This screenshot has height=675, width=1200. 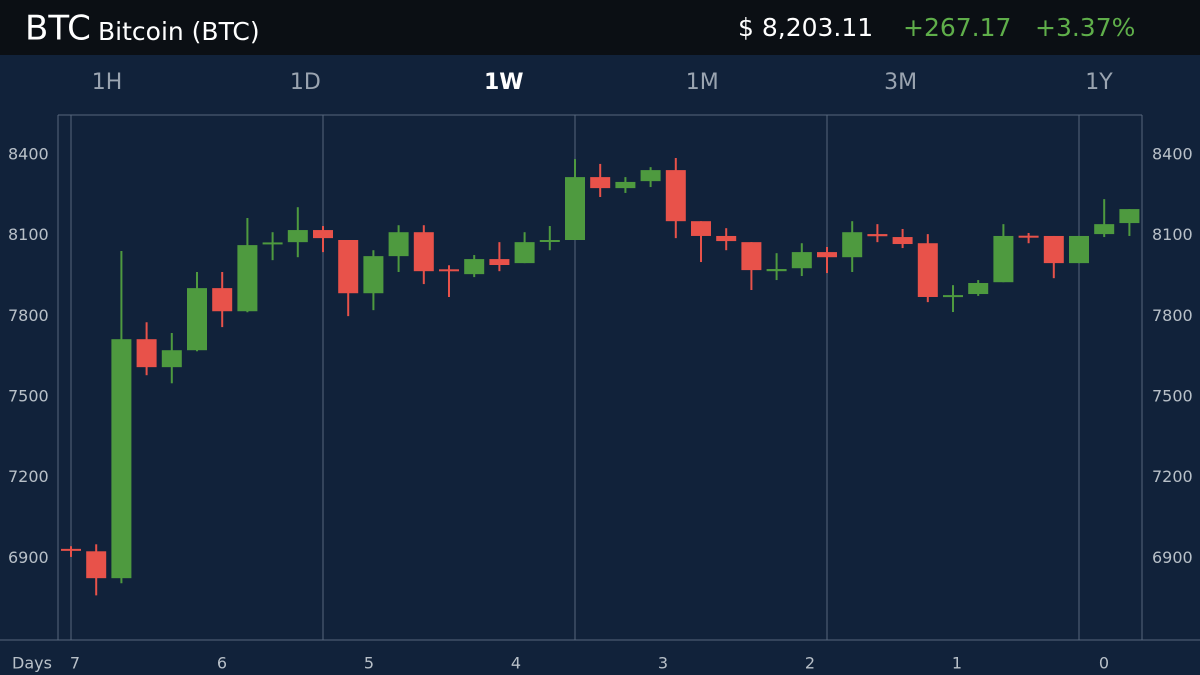 I want to click on range-tab: 1M, so click(x=702, y=82).